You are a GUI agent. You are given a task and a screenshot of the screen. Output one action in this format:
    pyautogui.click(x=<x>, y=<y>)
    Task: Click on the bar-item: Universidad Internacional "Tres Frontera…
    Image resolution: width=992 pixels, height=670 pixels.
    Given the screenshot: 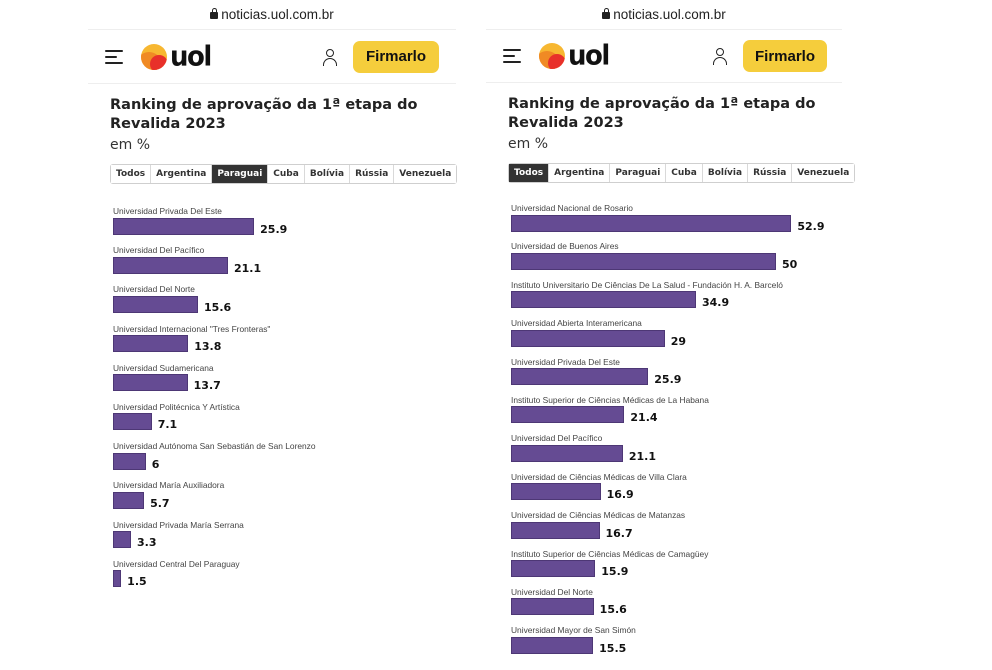 What is the action you would take?
    pyautogui.click(x=283, y=343)
    